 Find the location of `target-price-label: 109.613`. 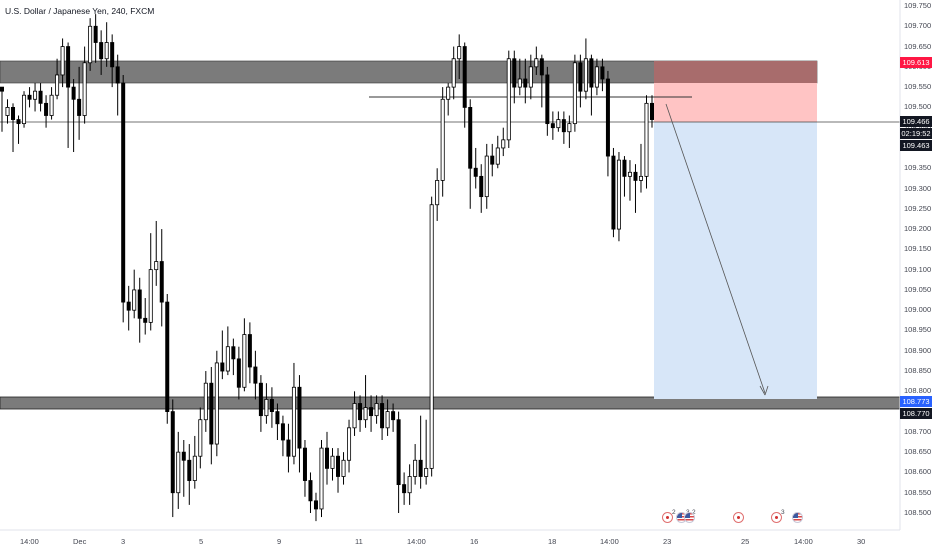

target-price-label: 109.613 is located at coordinates (916, 62).